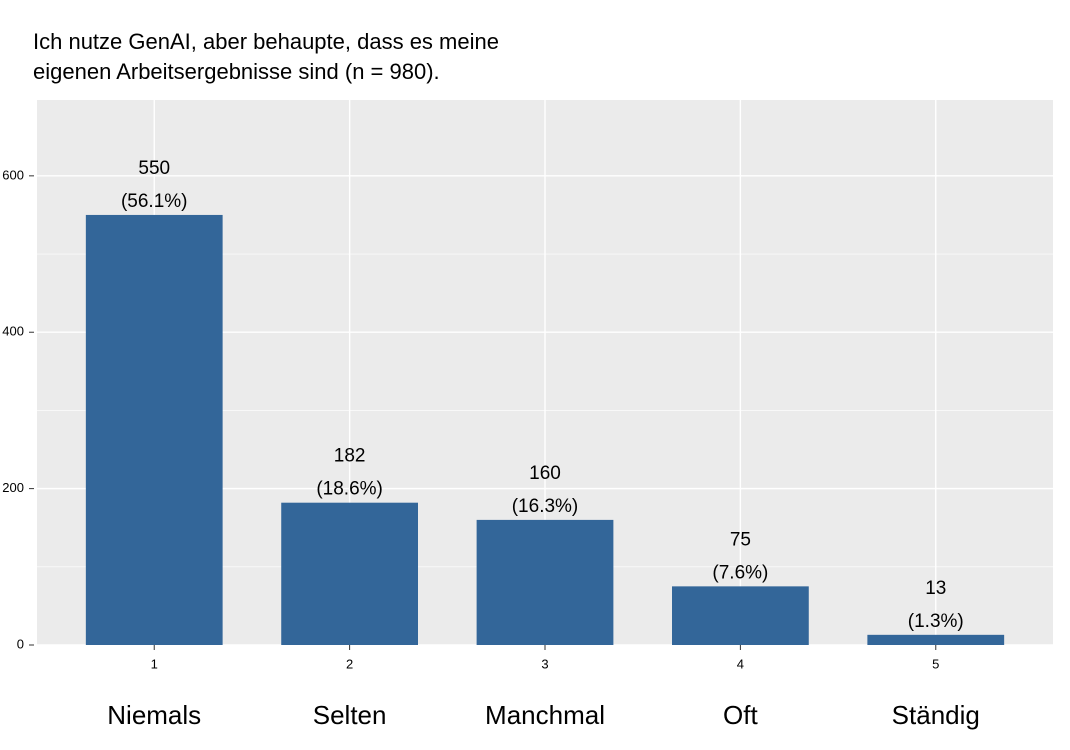  Describe the element at coordinates (545, 715) in the screenshot. I see `category-name: Manchmal` at that location.